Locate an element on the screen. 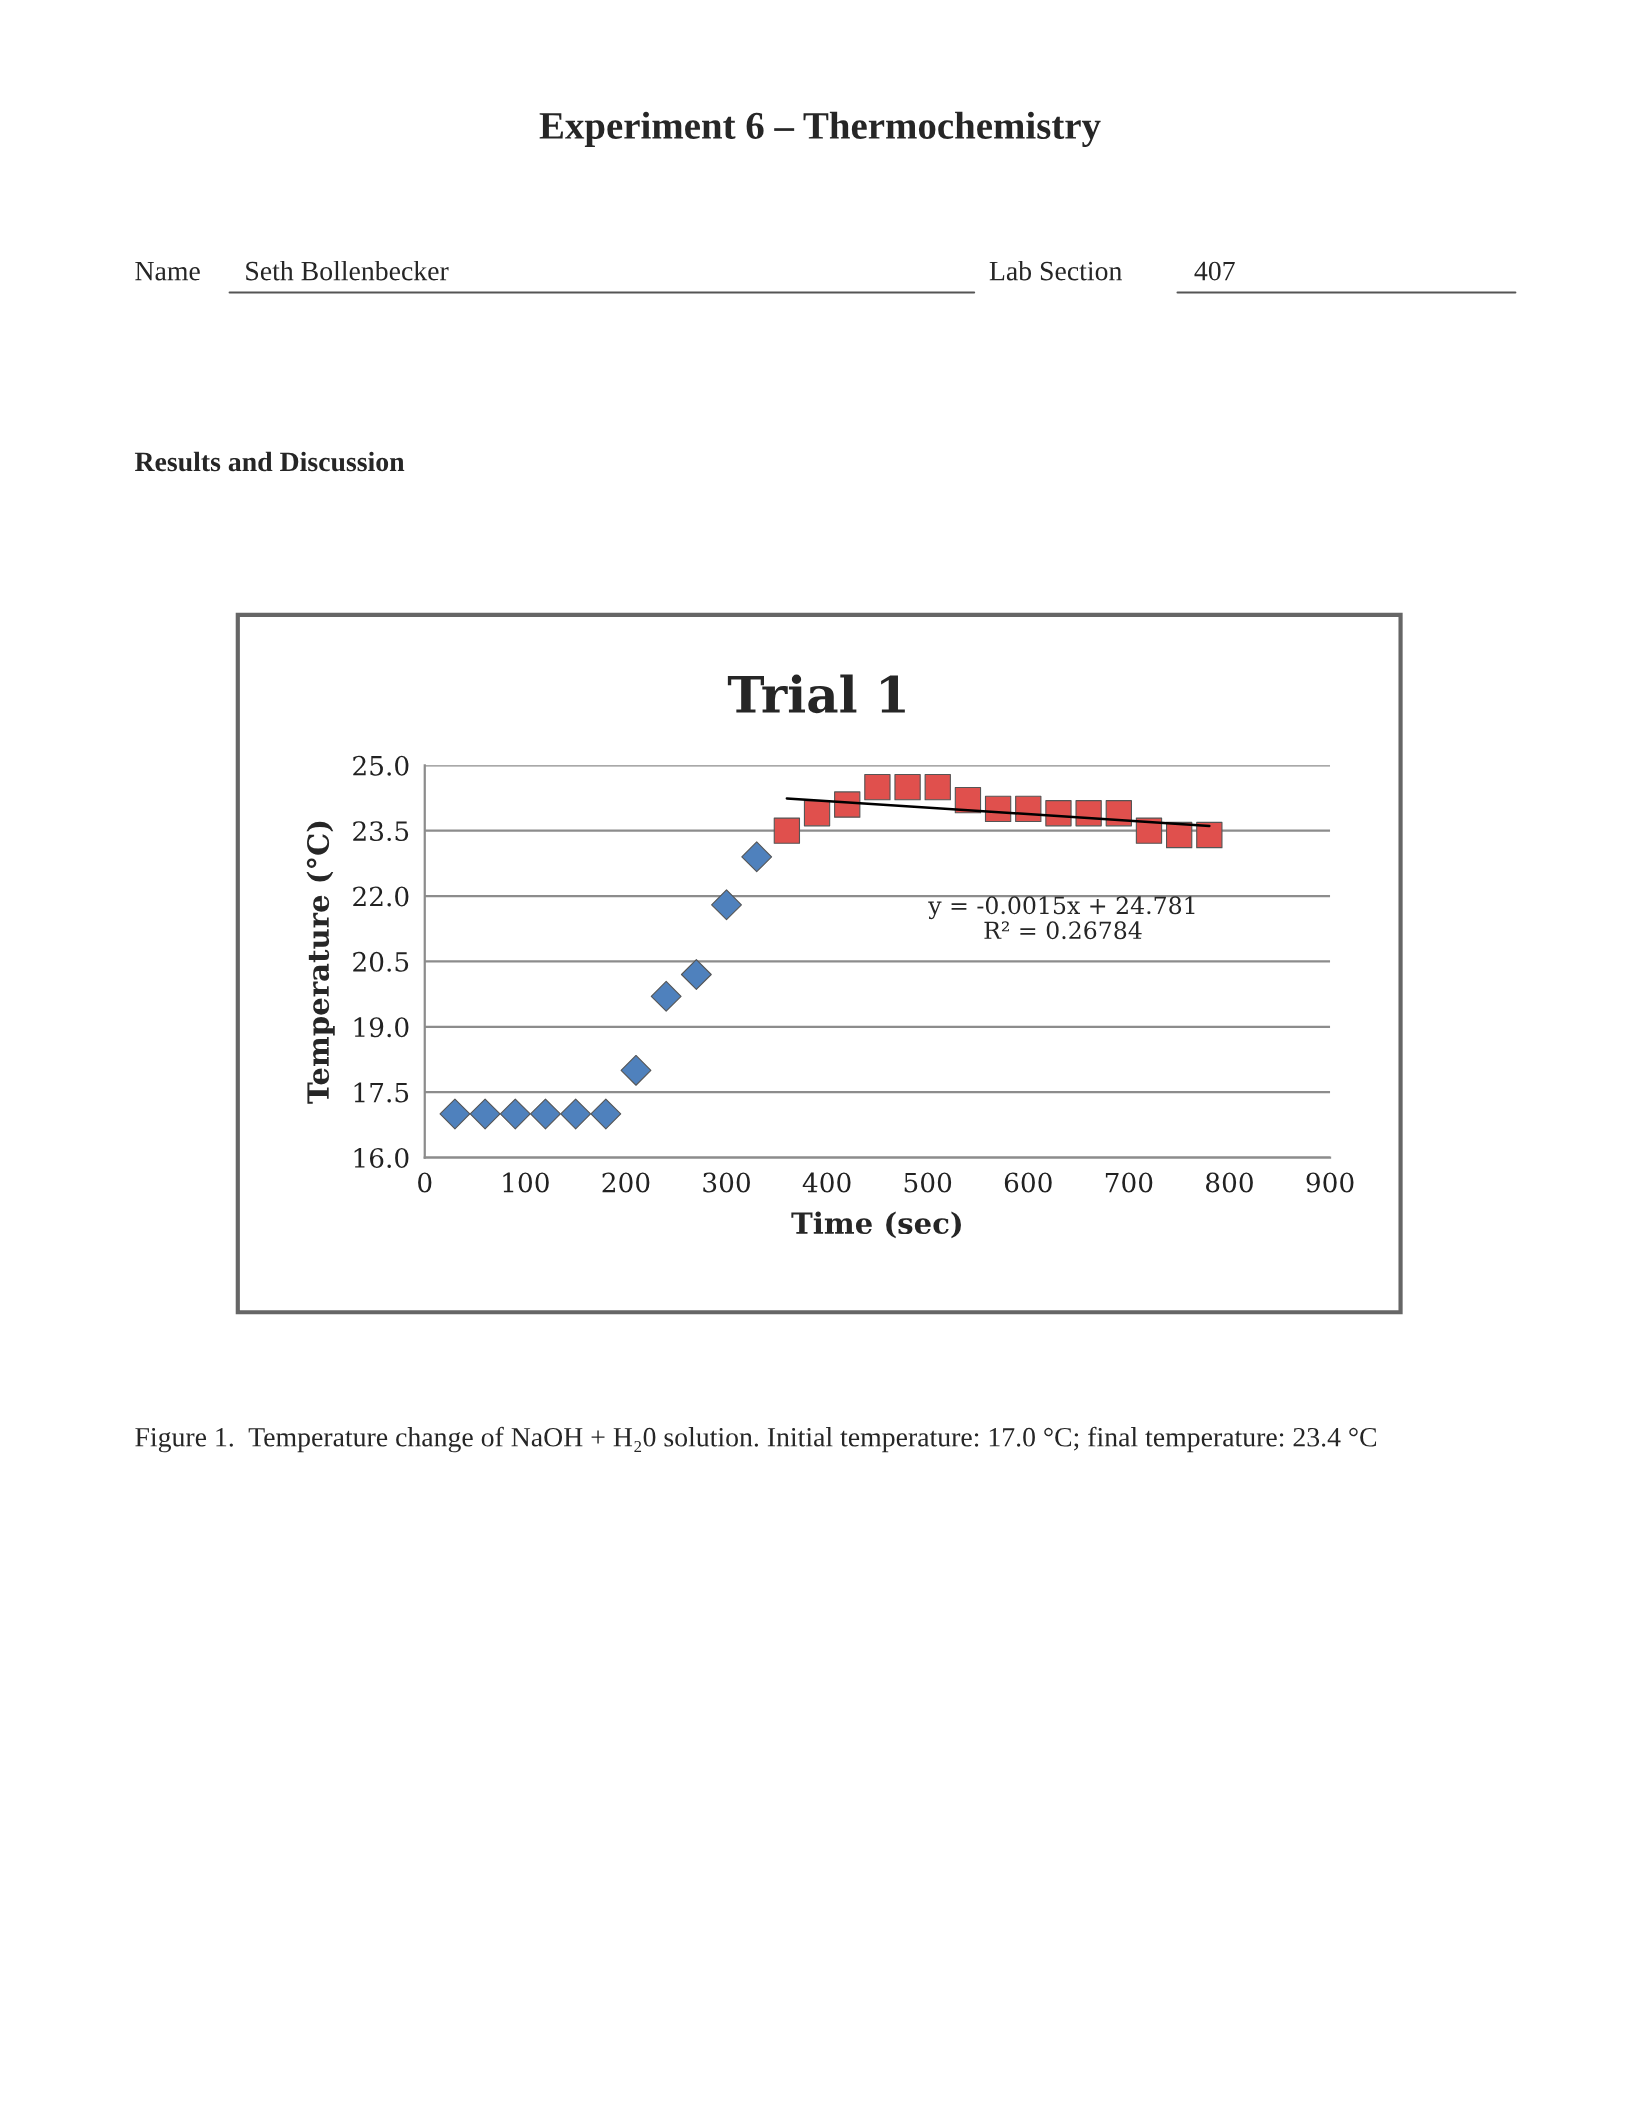 The width and height of the screenshot is (1640, 2120). x-tick-label: 100 is located at coordinates (526, 1182).